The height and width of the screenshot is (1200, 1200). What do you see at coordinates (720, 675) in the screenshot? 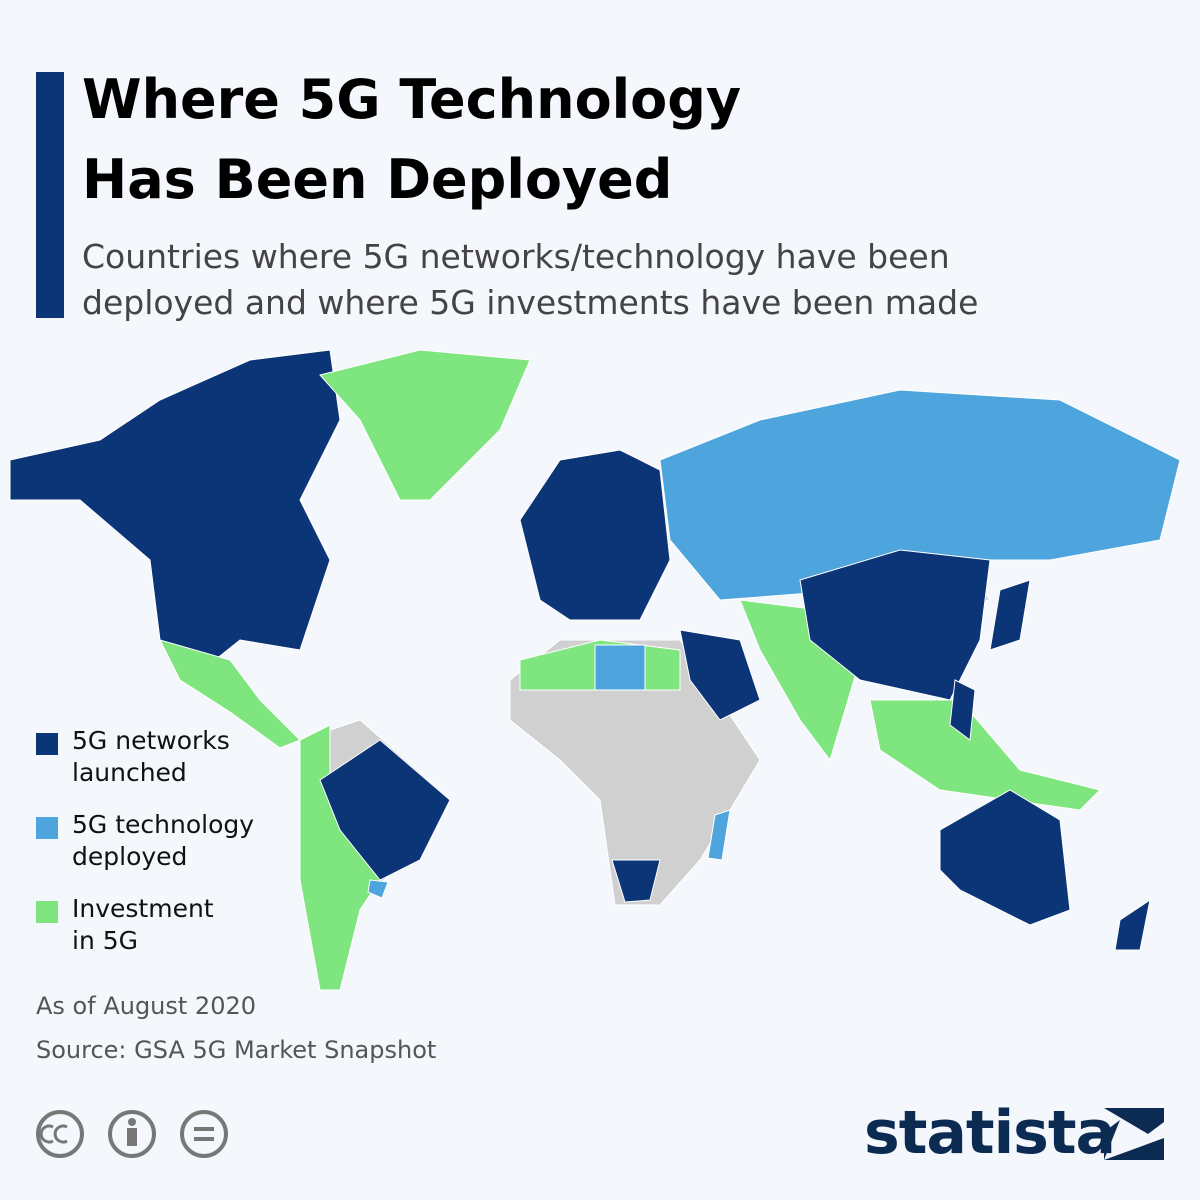
I see `saudi-arabia` at bounding box center [720, 675].